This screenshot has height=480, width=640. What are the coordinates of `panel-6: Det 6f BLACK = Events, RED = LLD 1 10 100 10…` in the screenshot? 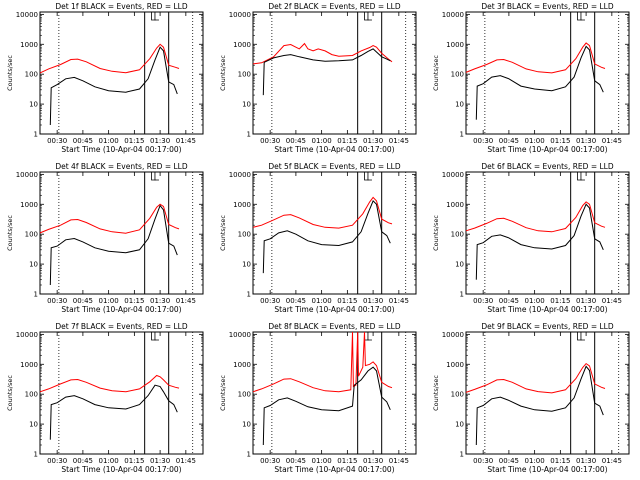 It's located at (531, 238).